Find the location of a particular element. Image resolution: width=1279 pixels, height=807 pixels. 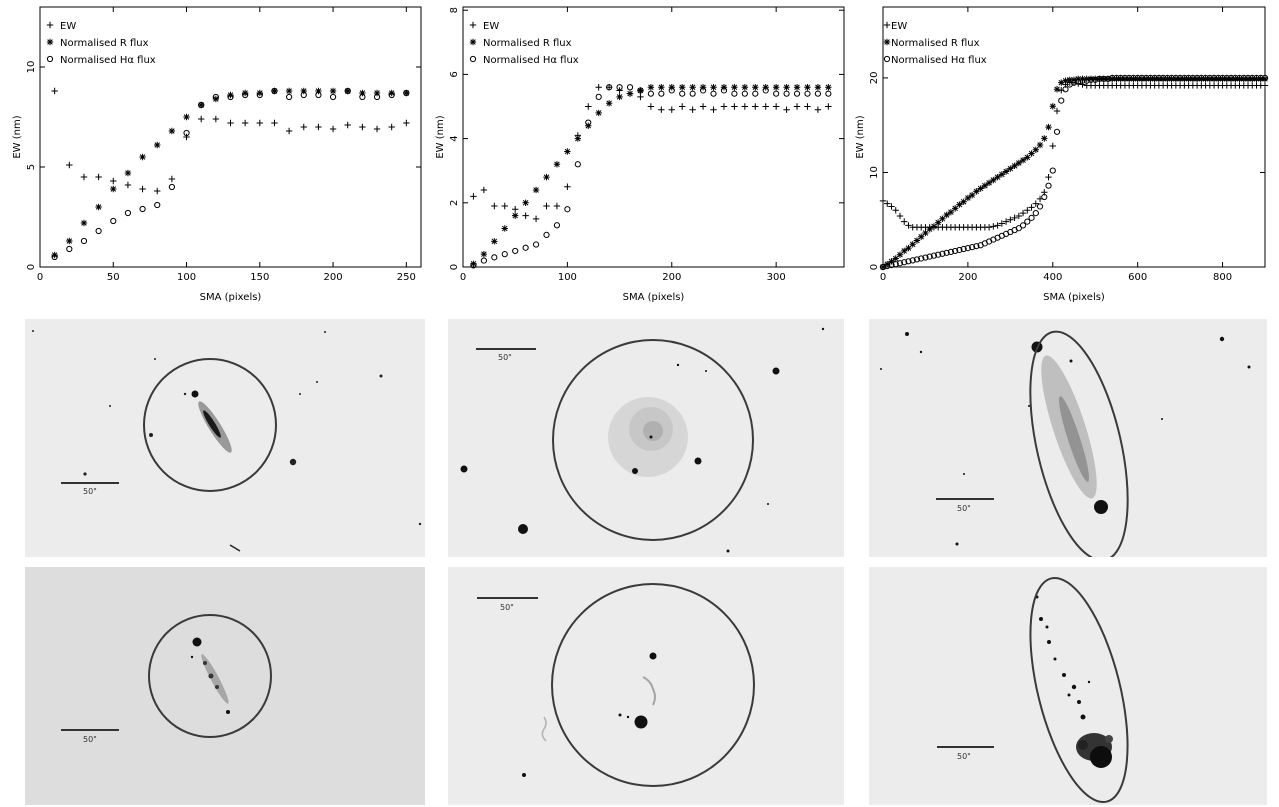

halpha-image-1: 50" is located at coordinates (225, 686).